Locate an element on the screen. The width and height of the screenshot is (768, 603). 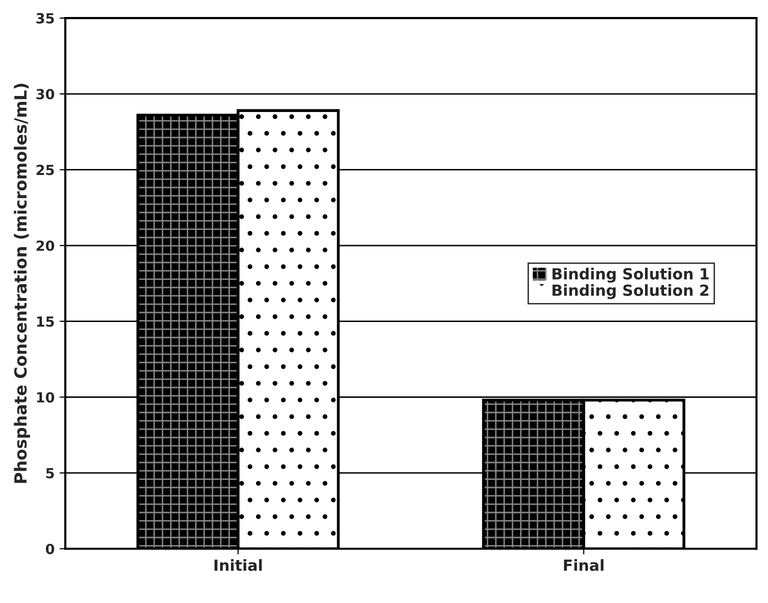
legend-label: Binding Solution 1 is located at coordinates (630, 275).